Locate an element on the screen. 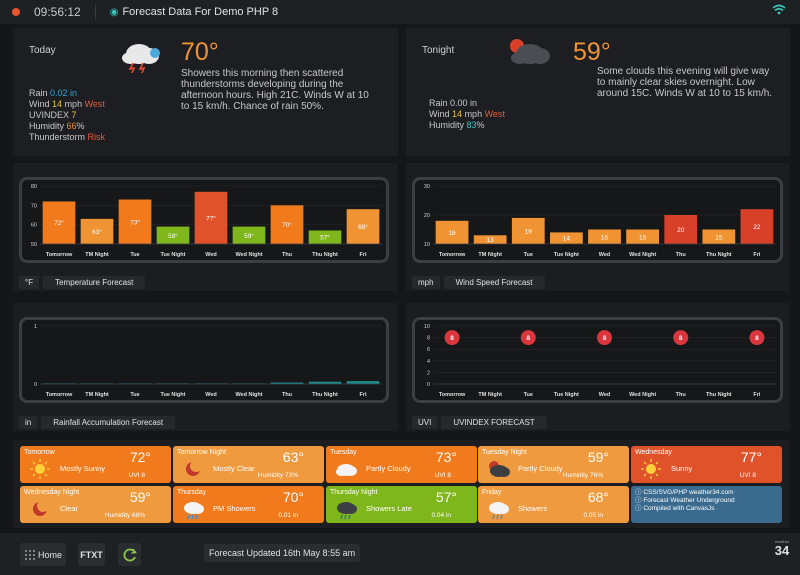  forecast-temp: 57° is located at coordinates (446, 497).